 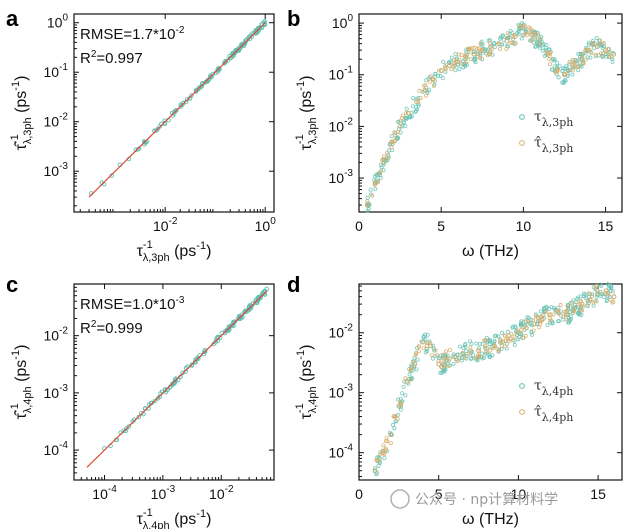 I want to click on y-tick-label-d-2: 10-2, so click(x=341, y=332).